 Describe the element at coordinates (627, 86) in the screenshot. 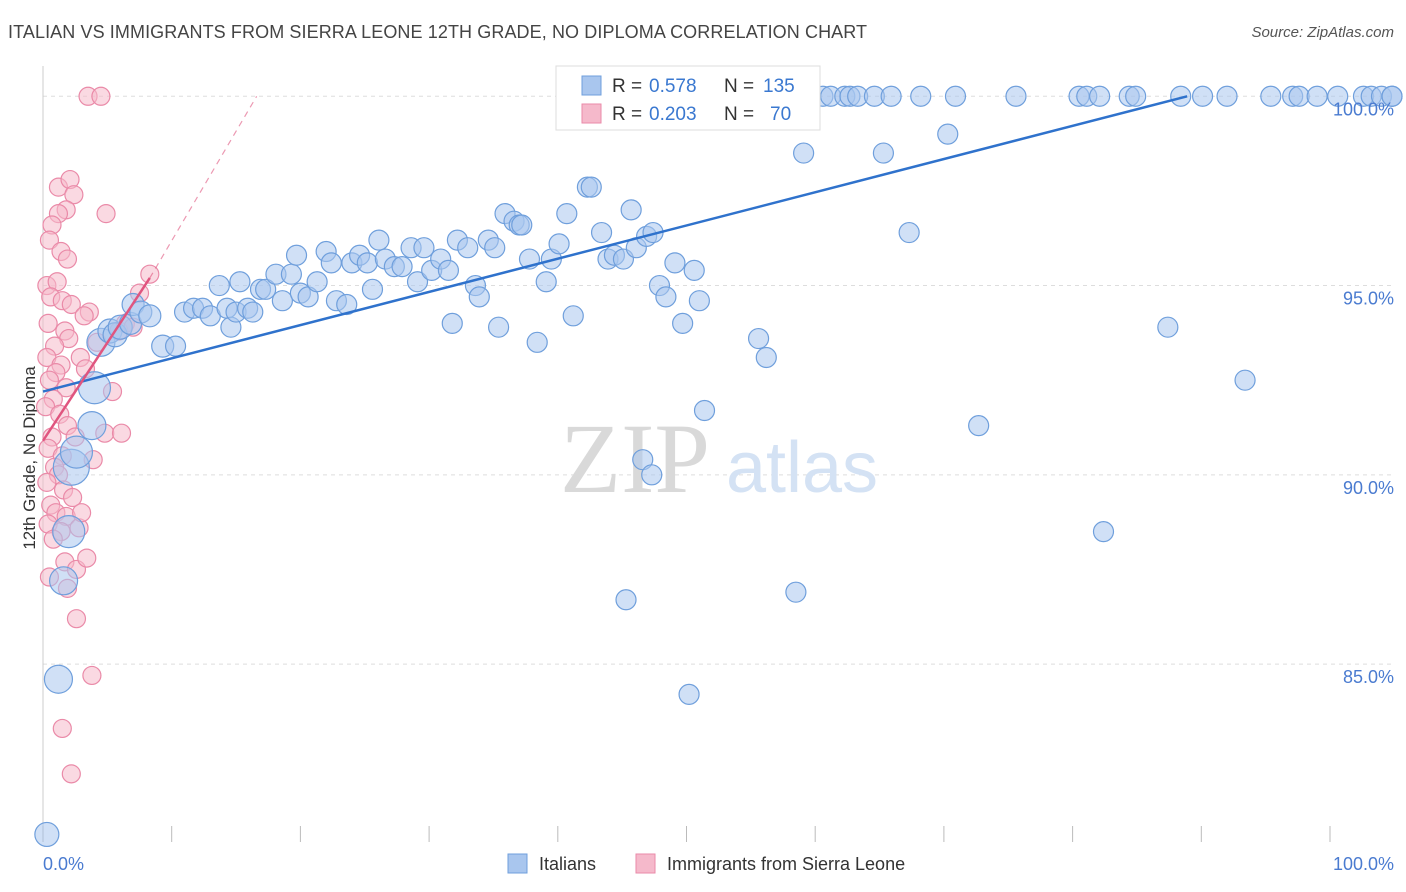

I see `legend-r-label-italians: R =` at that location.